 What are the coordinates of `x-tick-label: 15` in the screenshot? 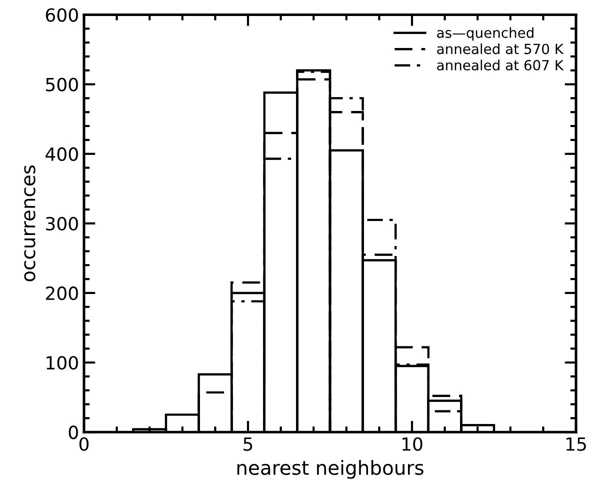 It's located at (576, 444).